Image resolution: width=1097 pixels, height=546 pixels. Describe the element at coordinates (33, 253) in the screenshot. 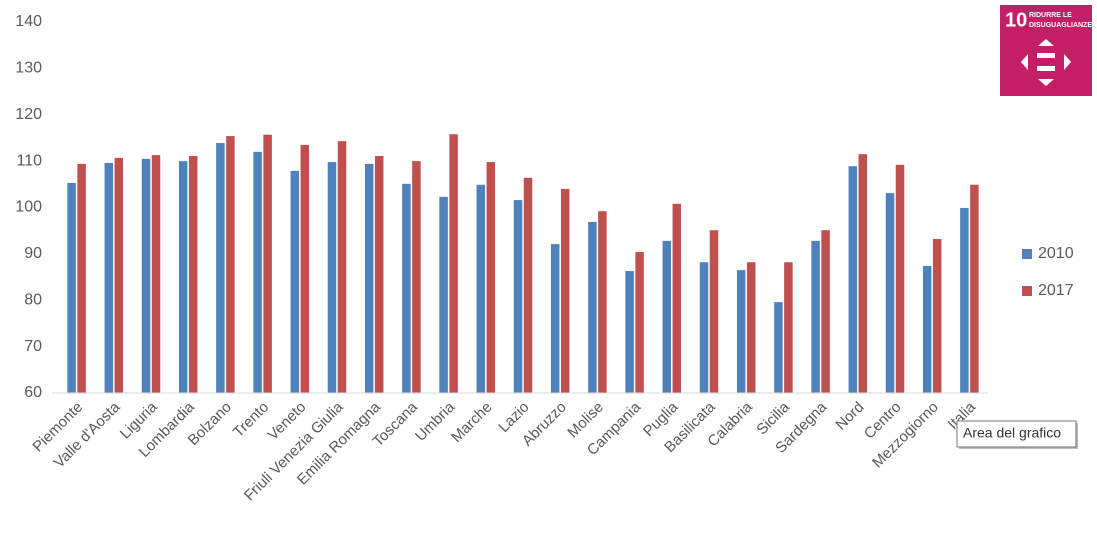

I see `y-tick-label: 90` at that location.